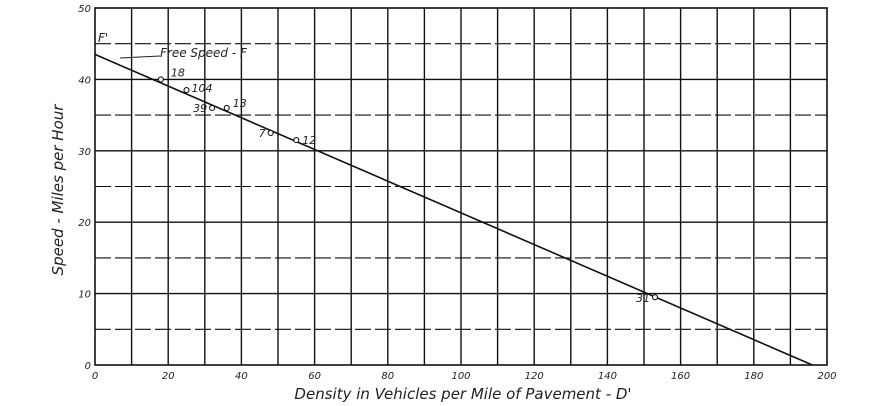 The height and width of the screenshot is (406, 877). I want to click on y-tick-label: 20, so click(84, 223).